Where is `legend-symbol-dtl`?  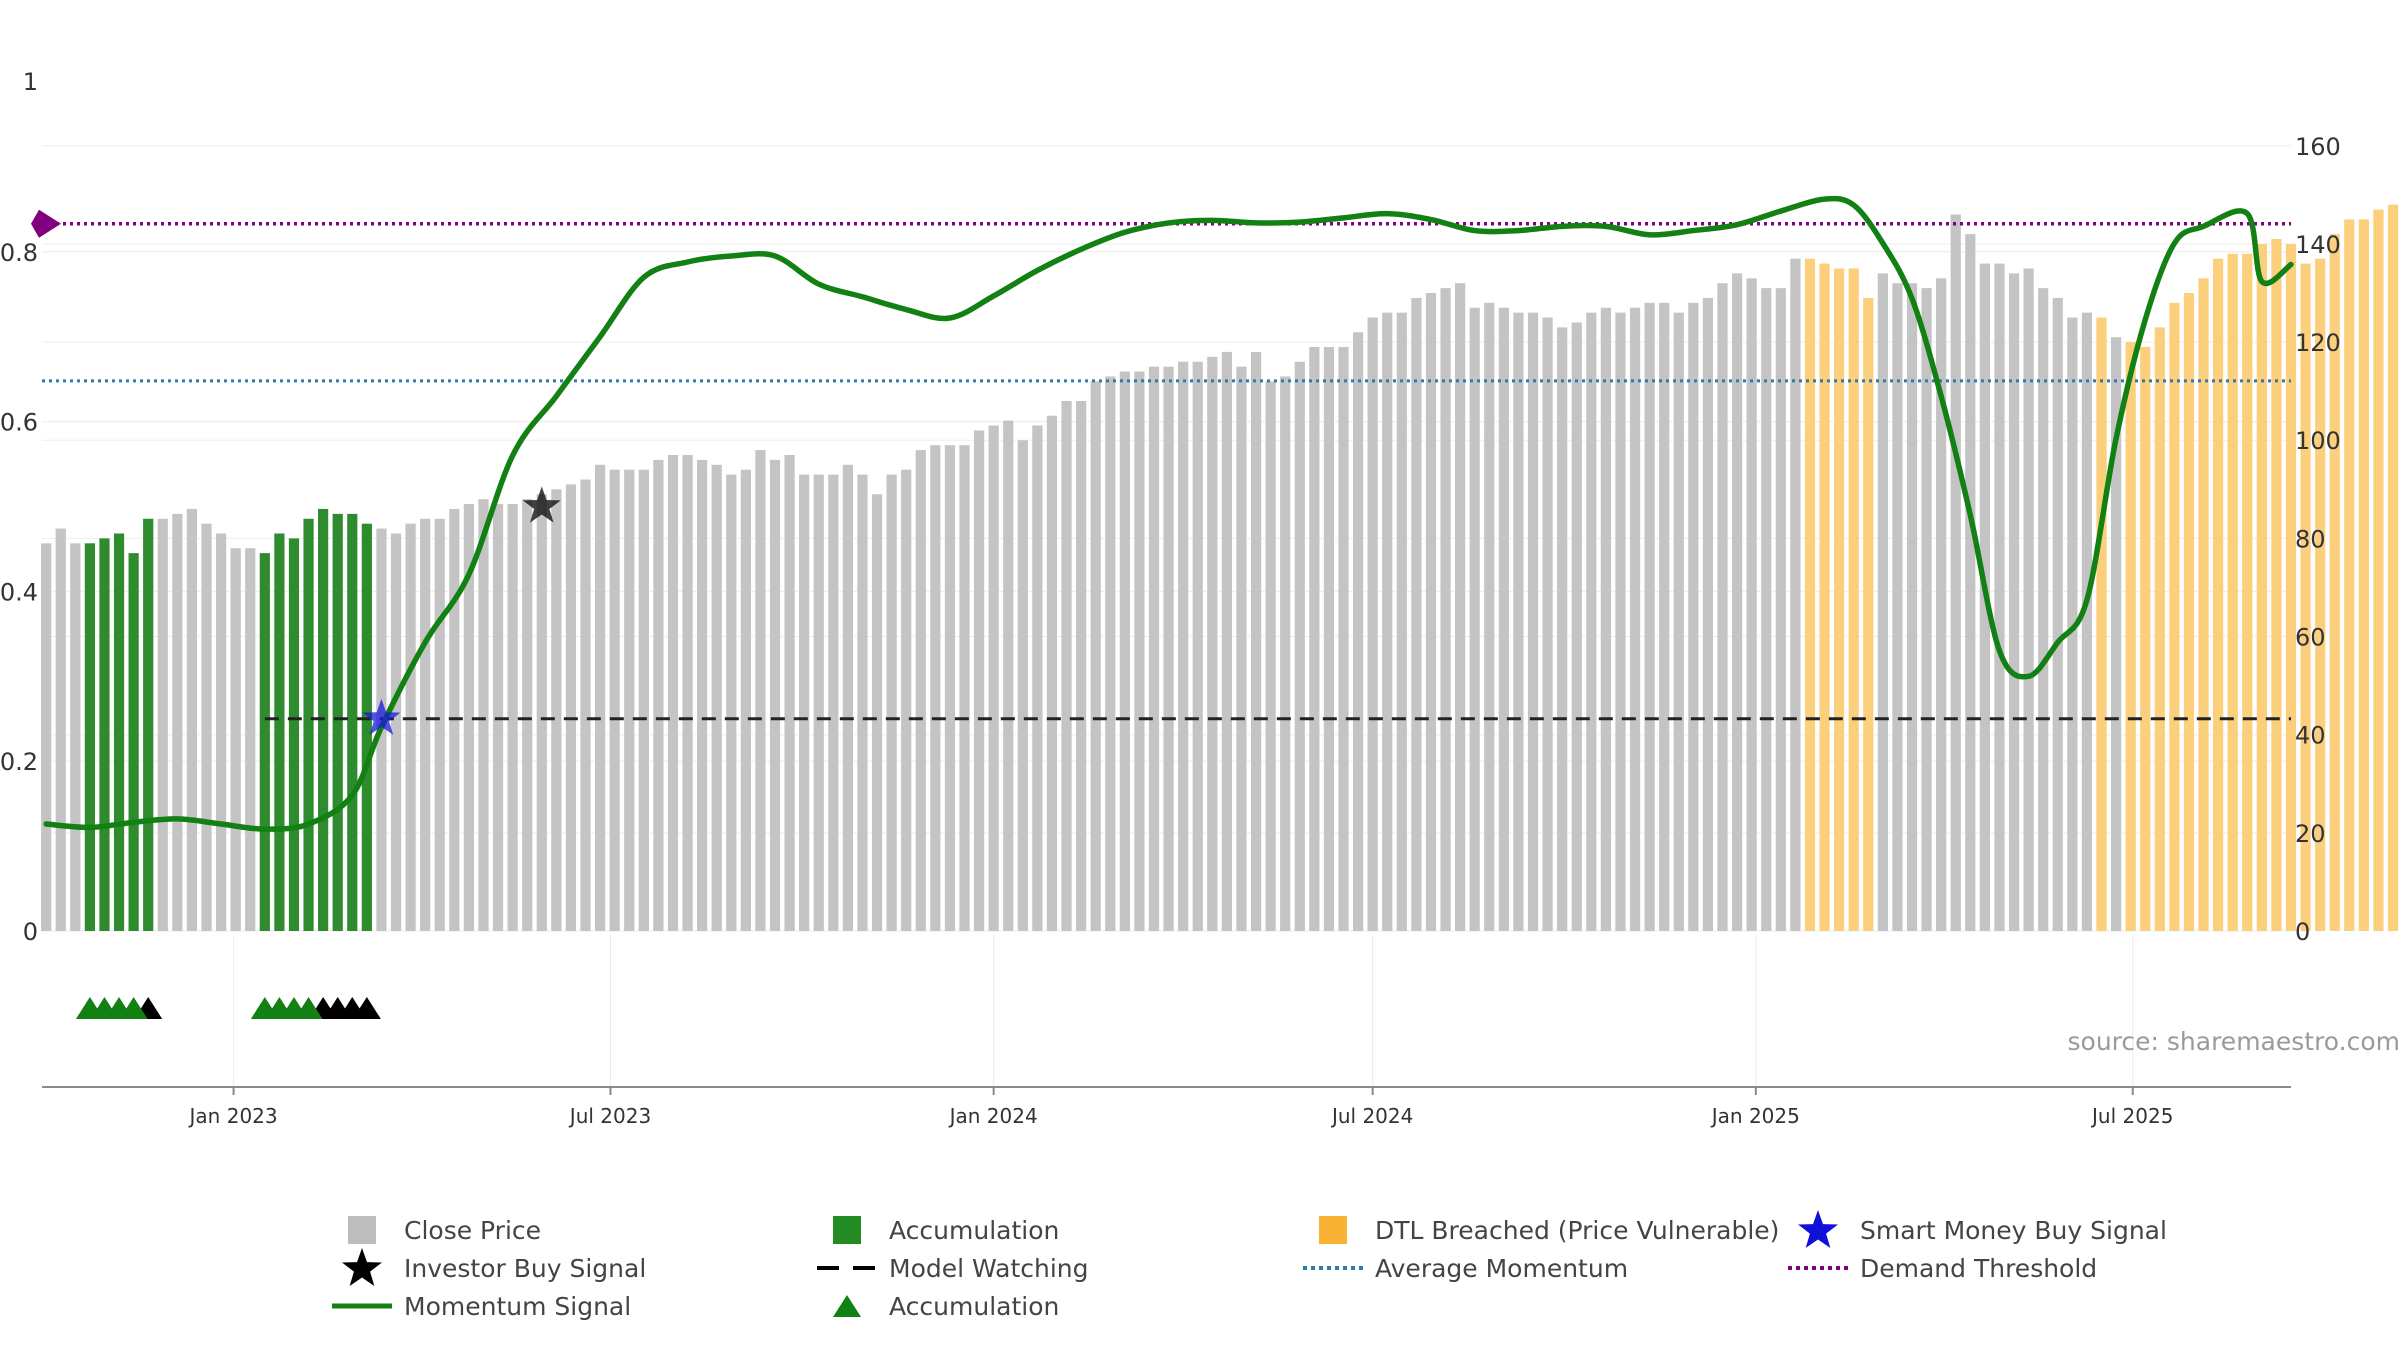
legend-symbol-dtl is located at coordinates (1333, 1230).